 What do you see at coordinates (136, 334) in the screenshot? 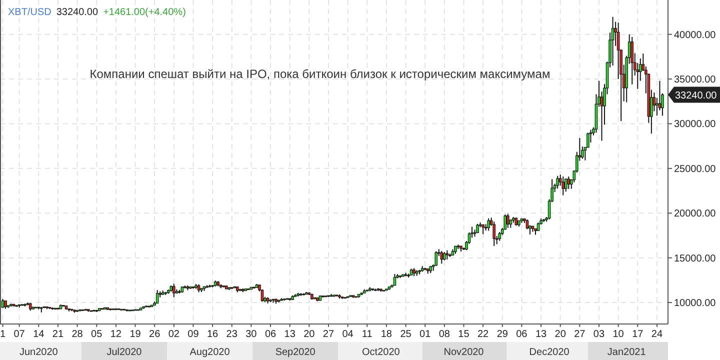
I see `x-tick-label: 19` at bounding box center [136, 334].